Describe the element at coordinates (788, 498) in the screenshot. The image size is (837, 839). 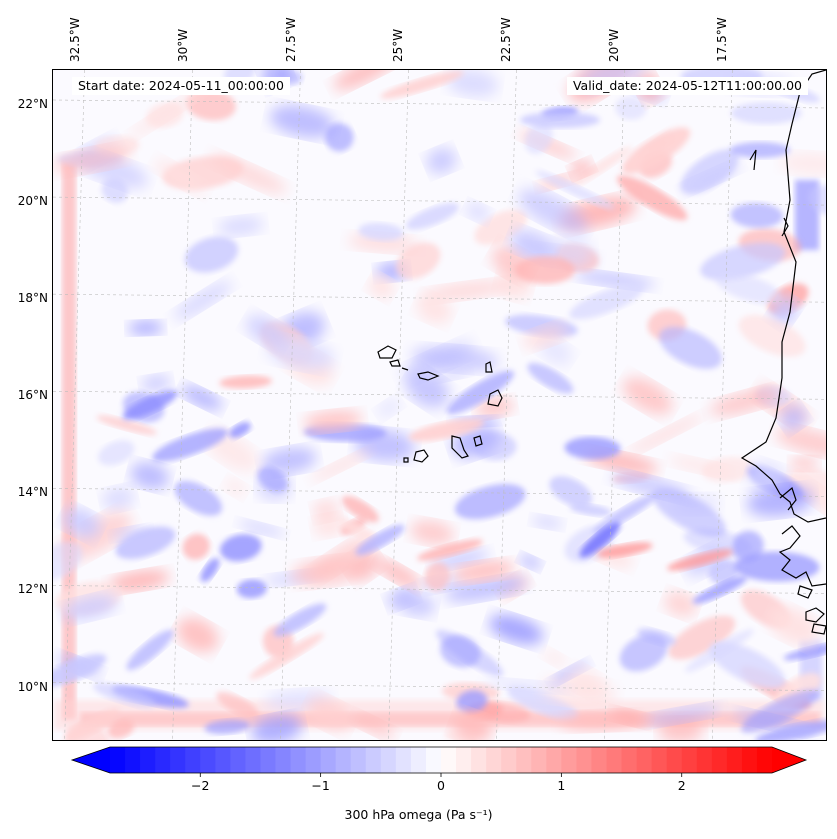
I see `senegal-estuary` at that location.